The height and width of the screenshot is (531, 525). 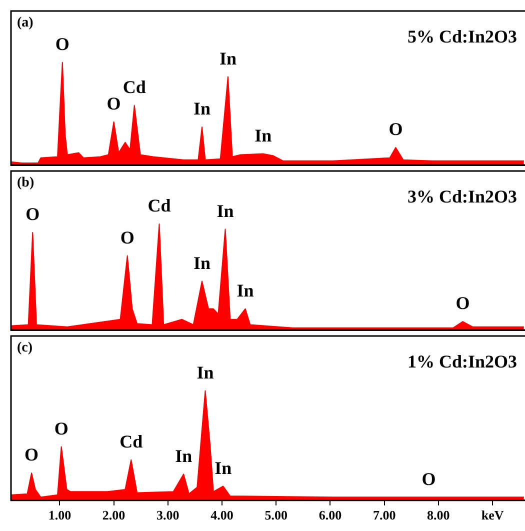 I want to click on x-tick-label: 8.00, so click(x=438, y=515).